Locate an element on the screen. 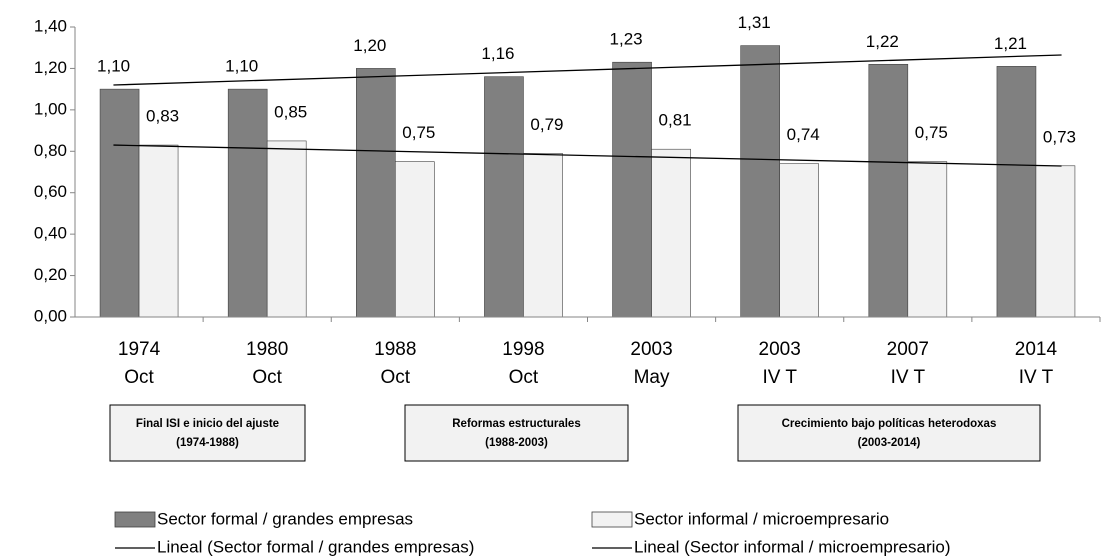 Image resolution: width=1113 pixels, height=560 pixels. y-tick-label: 1,00 is located at coordinates (50, 108).